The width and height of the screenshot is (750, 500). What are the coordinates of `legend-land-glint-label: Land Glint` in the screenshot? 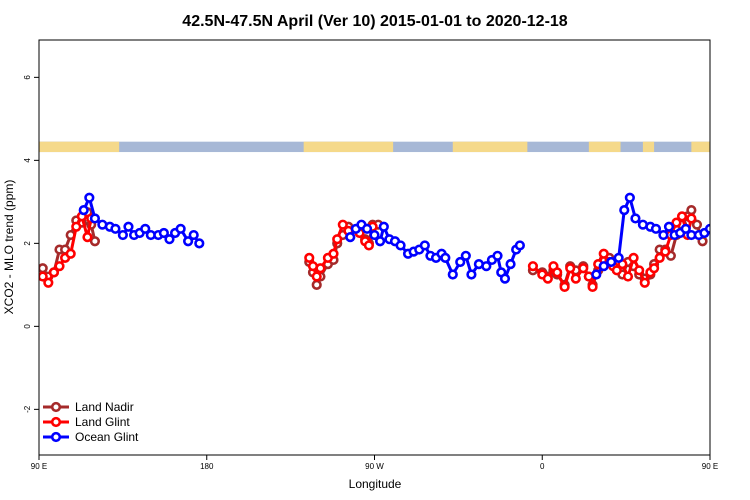 It's located at (102, 422).